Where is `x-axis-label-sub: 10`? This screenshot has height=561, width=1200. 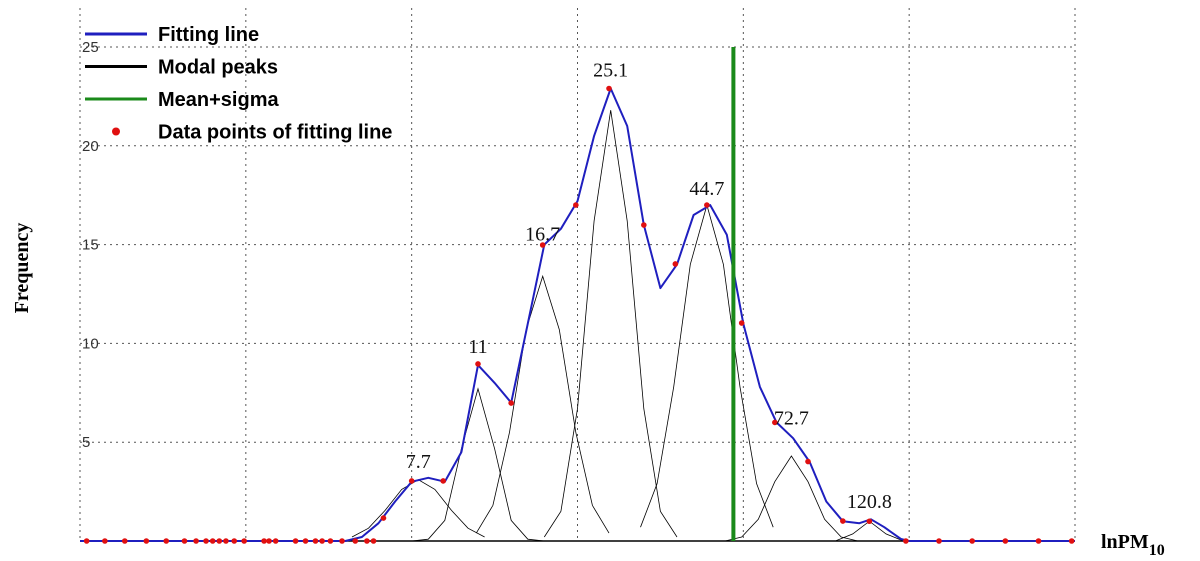
x-axis-label-sub: 10 is located at coordinates (1157, 550).